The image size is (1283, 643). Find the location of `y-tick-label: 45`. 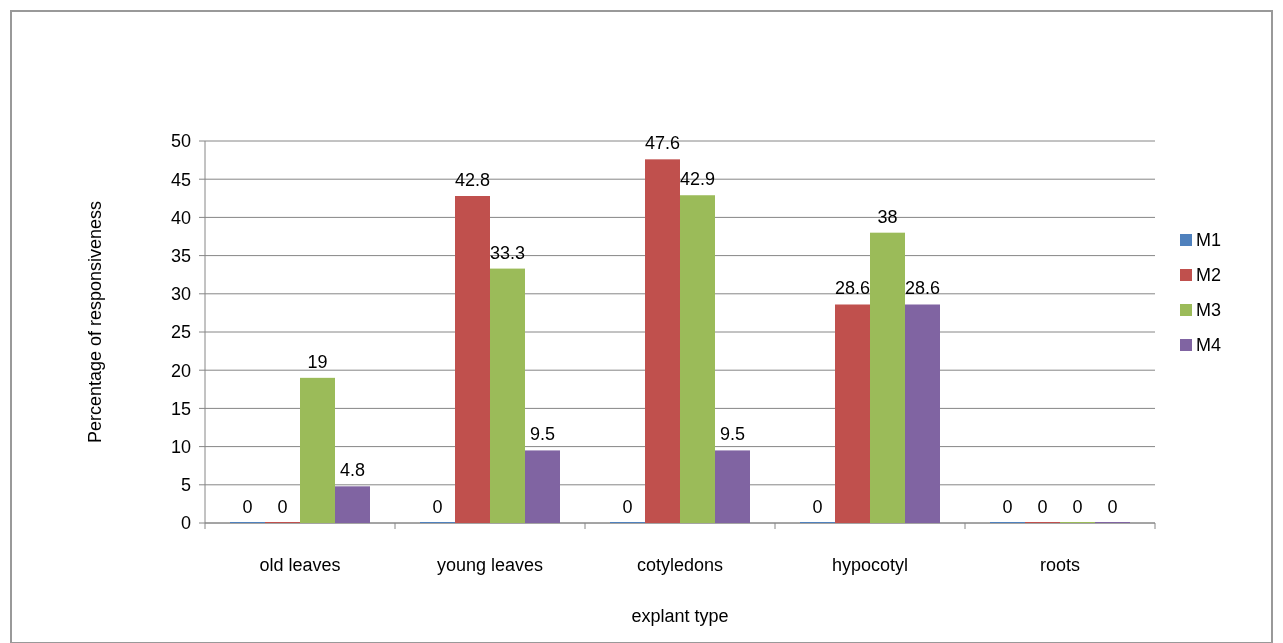

y-tick-label: 45 is located at coordinates (180, 179).